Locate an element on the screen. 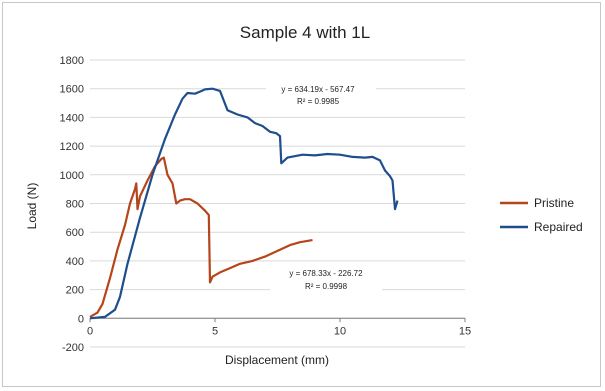  repaired-annotation: y = 634.19x - 567.47 R² = 0.9985 is located at coordinates (321, 95).